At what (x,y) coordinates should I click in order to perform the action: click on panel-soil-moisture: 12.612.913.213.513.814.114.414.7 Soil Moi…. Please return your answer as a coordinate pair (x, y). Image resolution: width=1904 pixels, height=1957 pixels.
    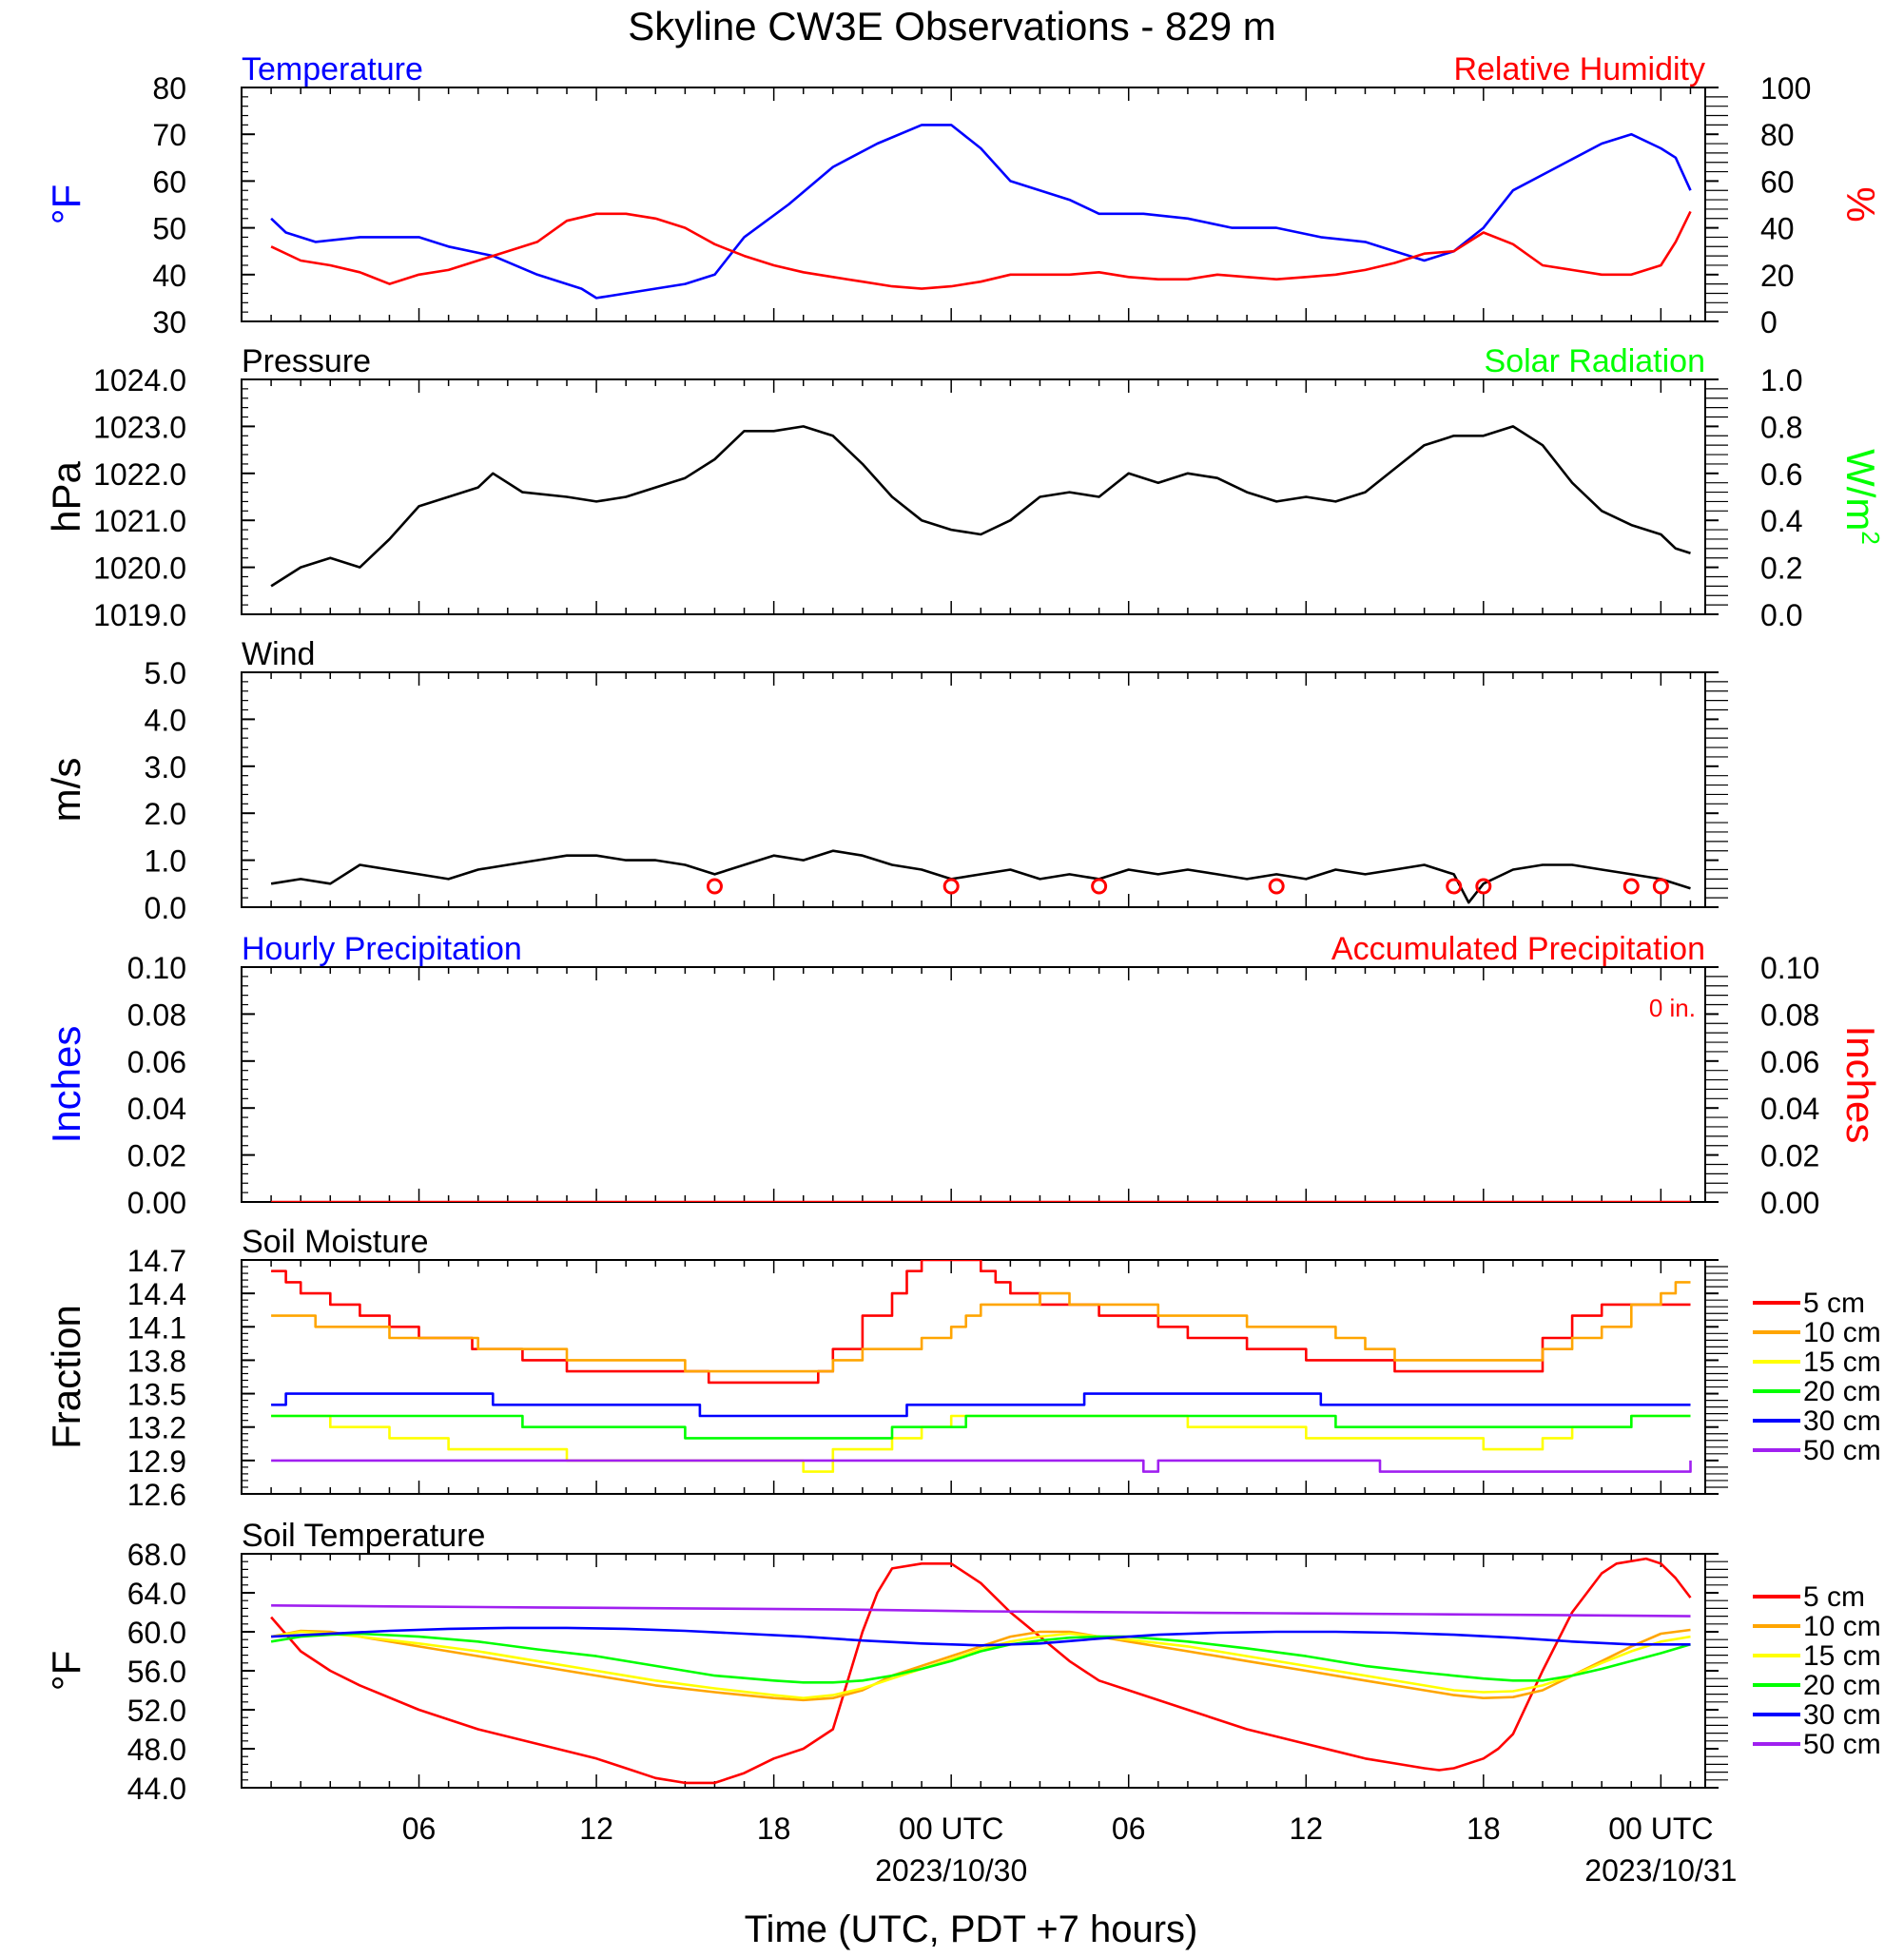
    Looking at the image, I should click on (962, 1368).